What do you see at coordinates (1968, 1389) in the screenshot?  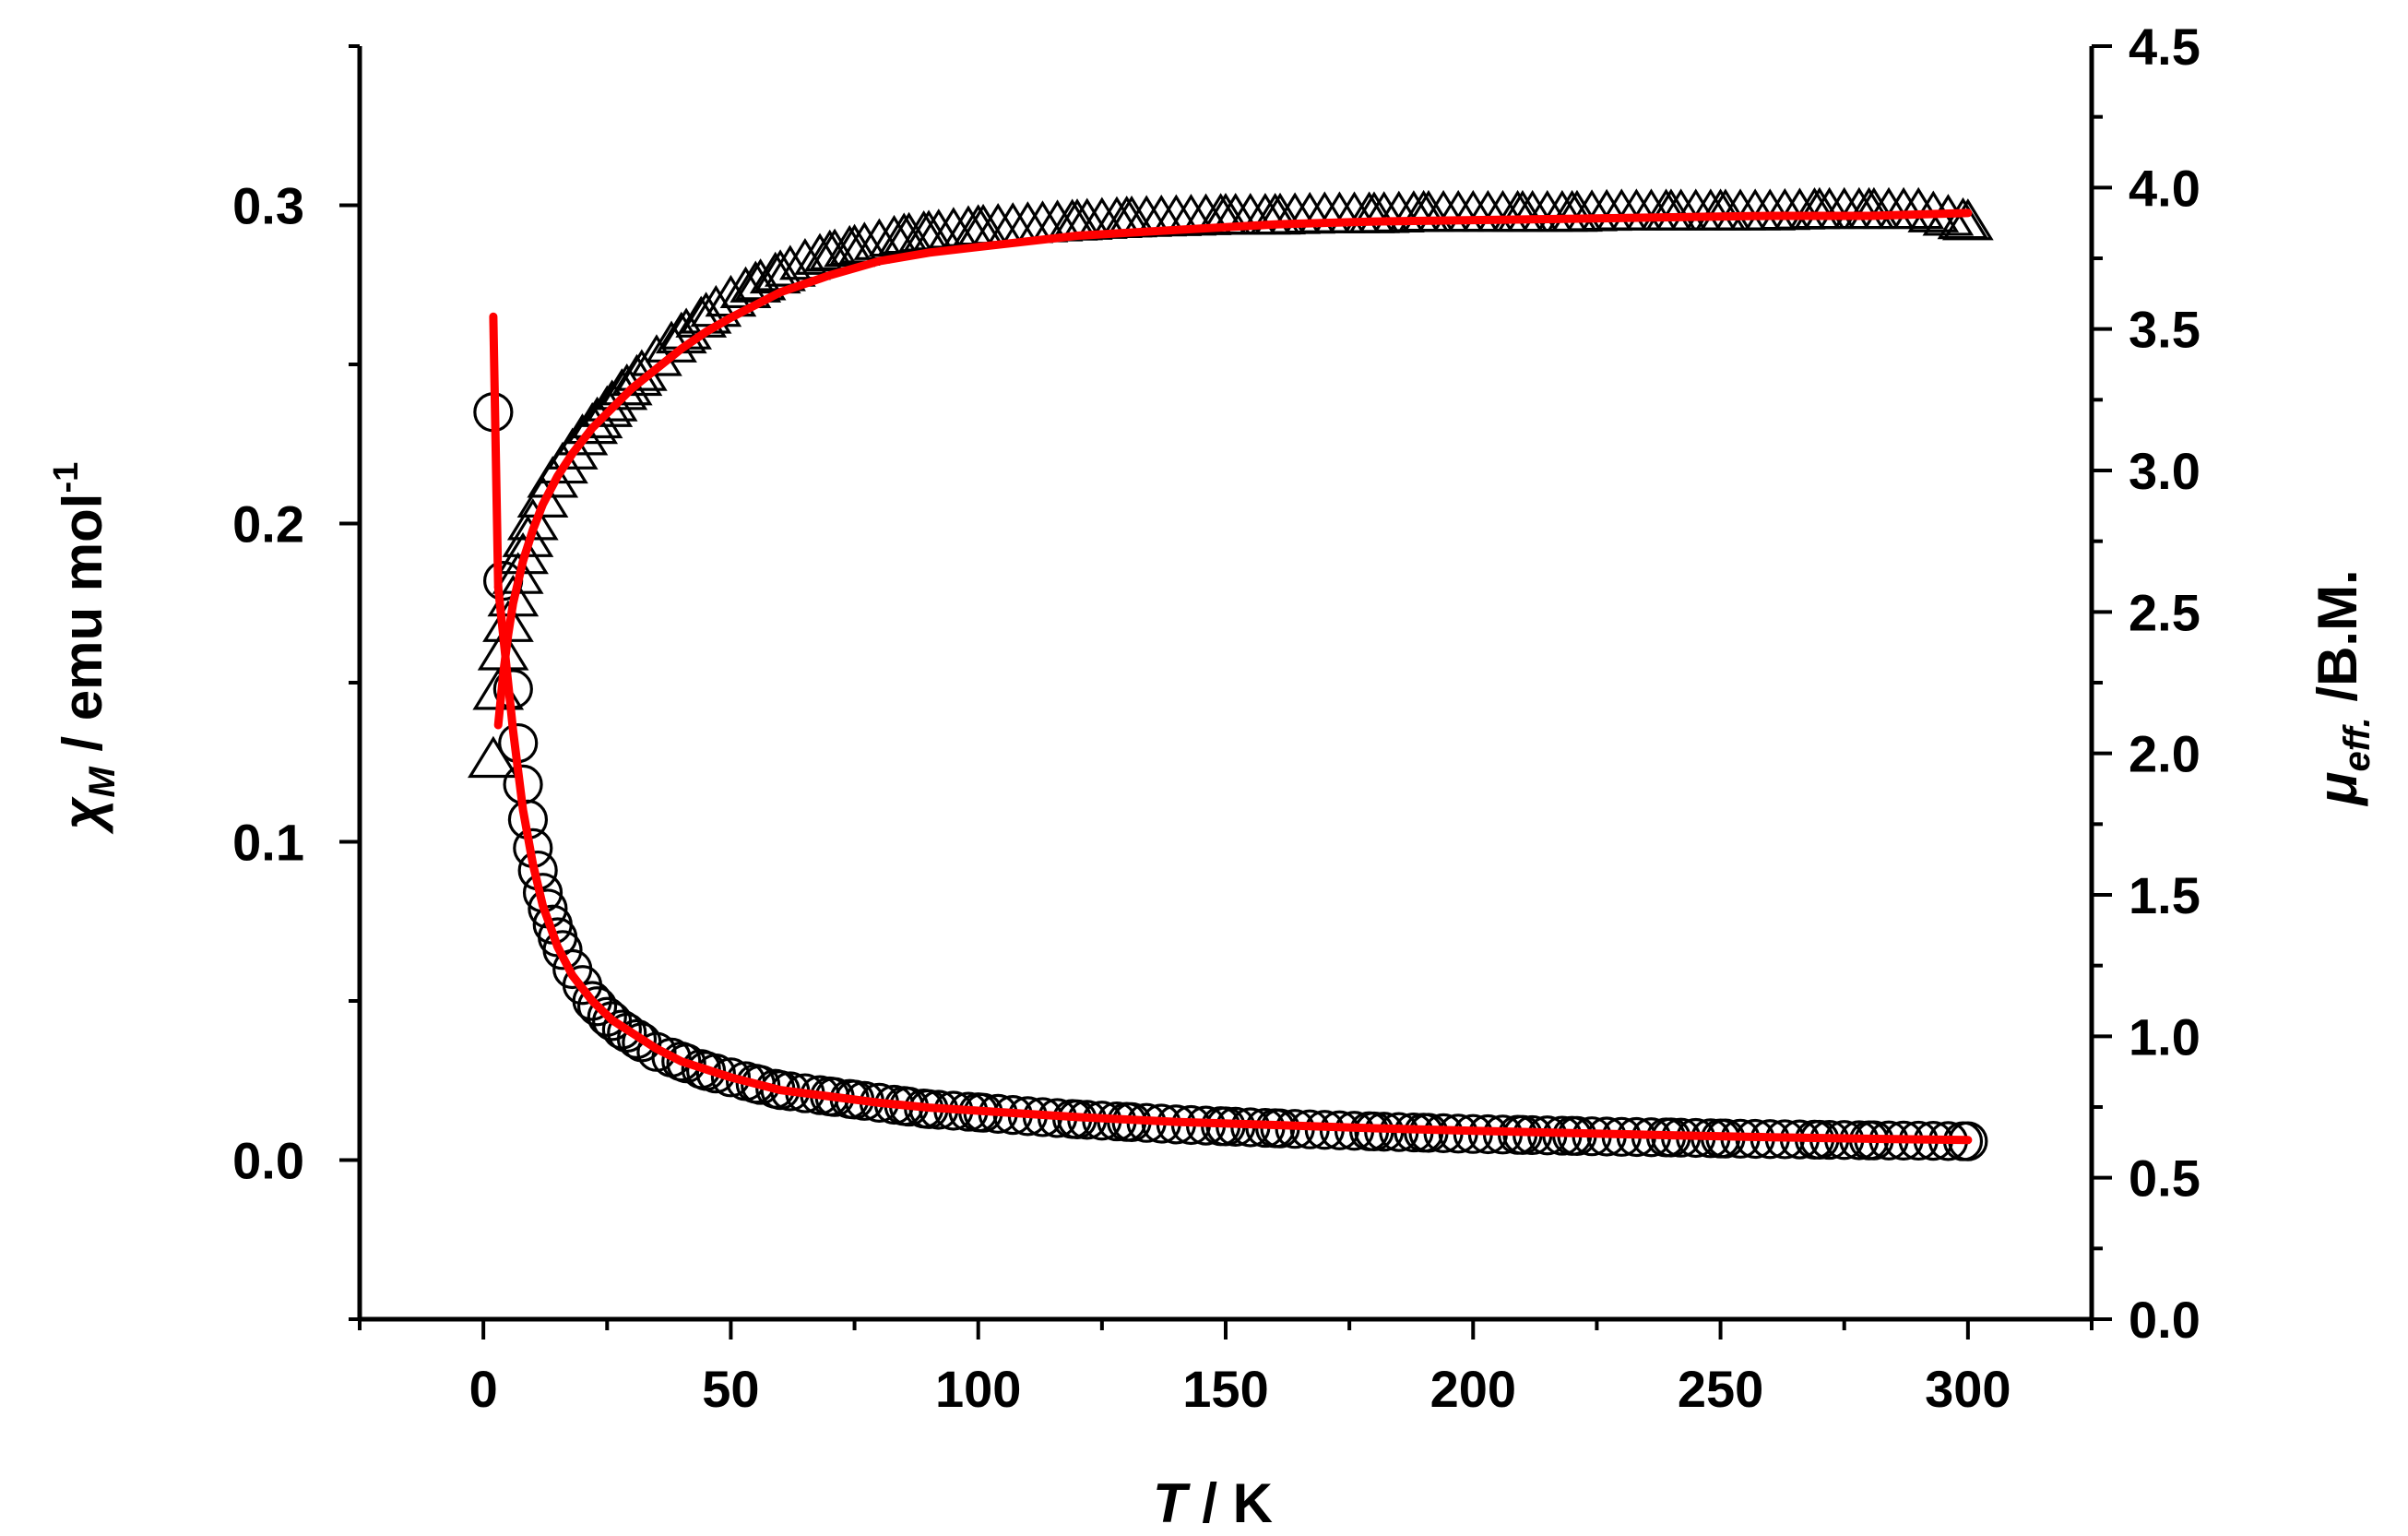 I see `x-tick-label: 300` at bounding box center [1968, 1389].